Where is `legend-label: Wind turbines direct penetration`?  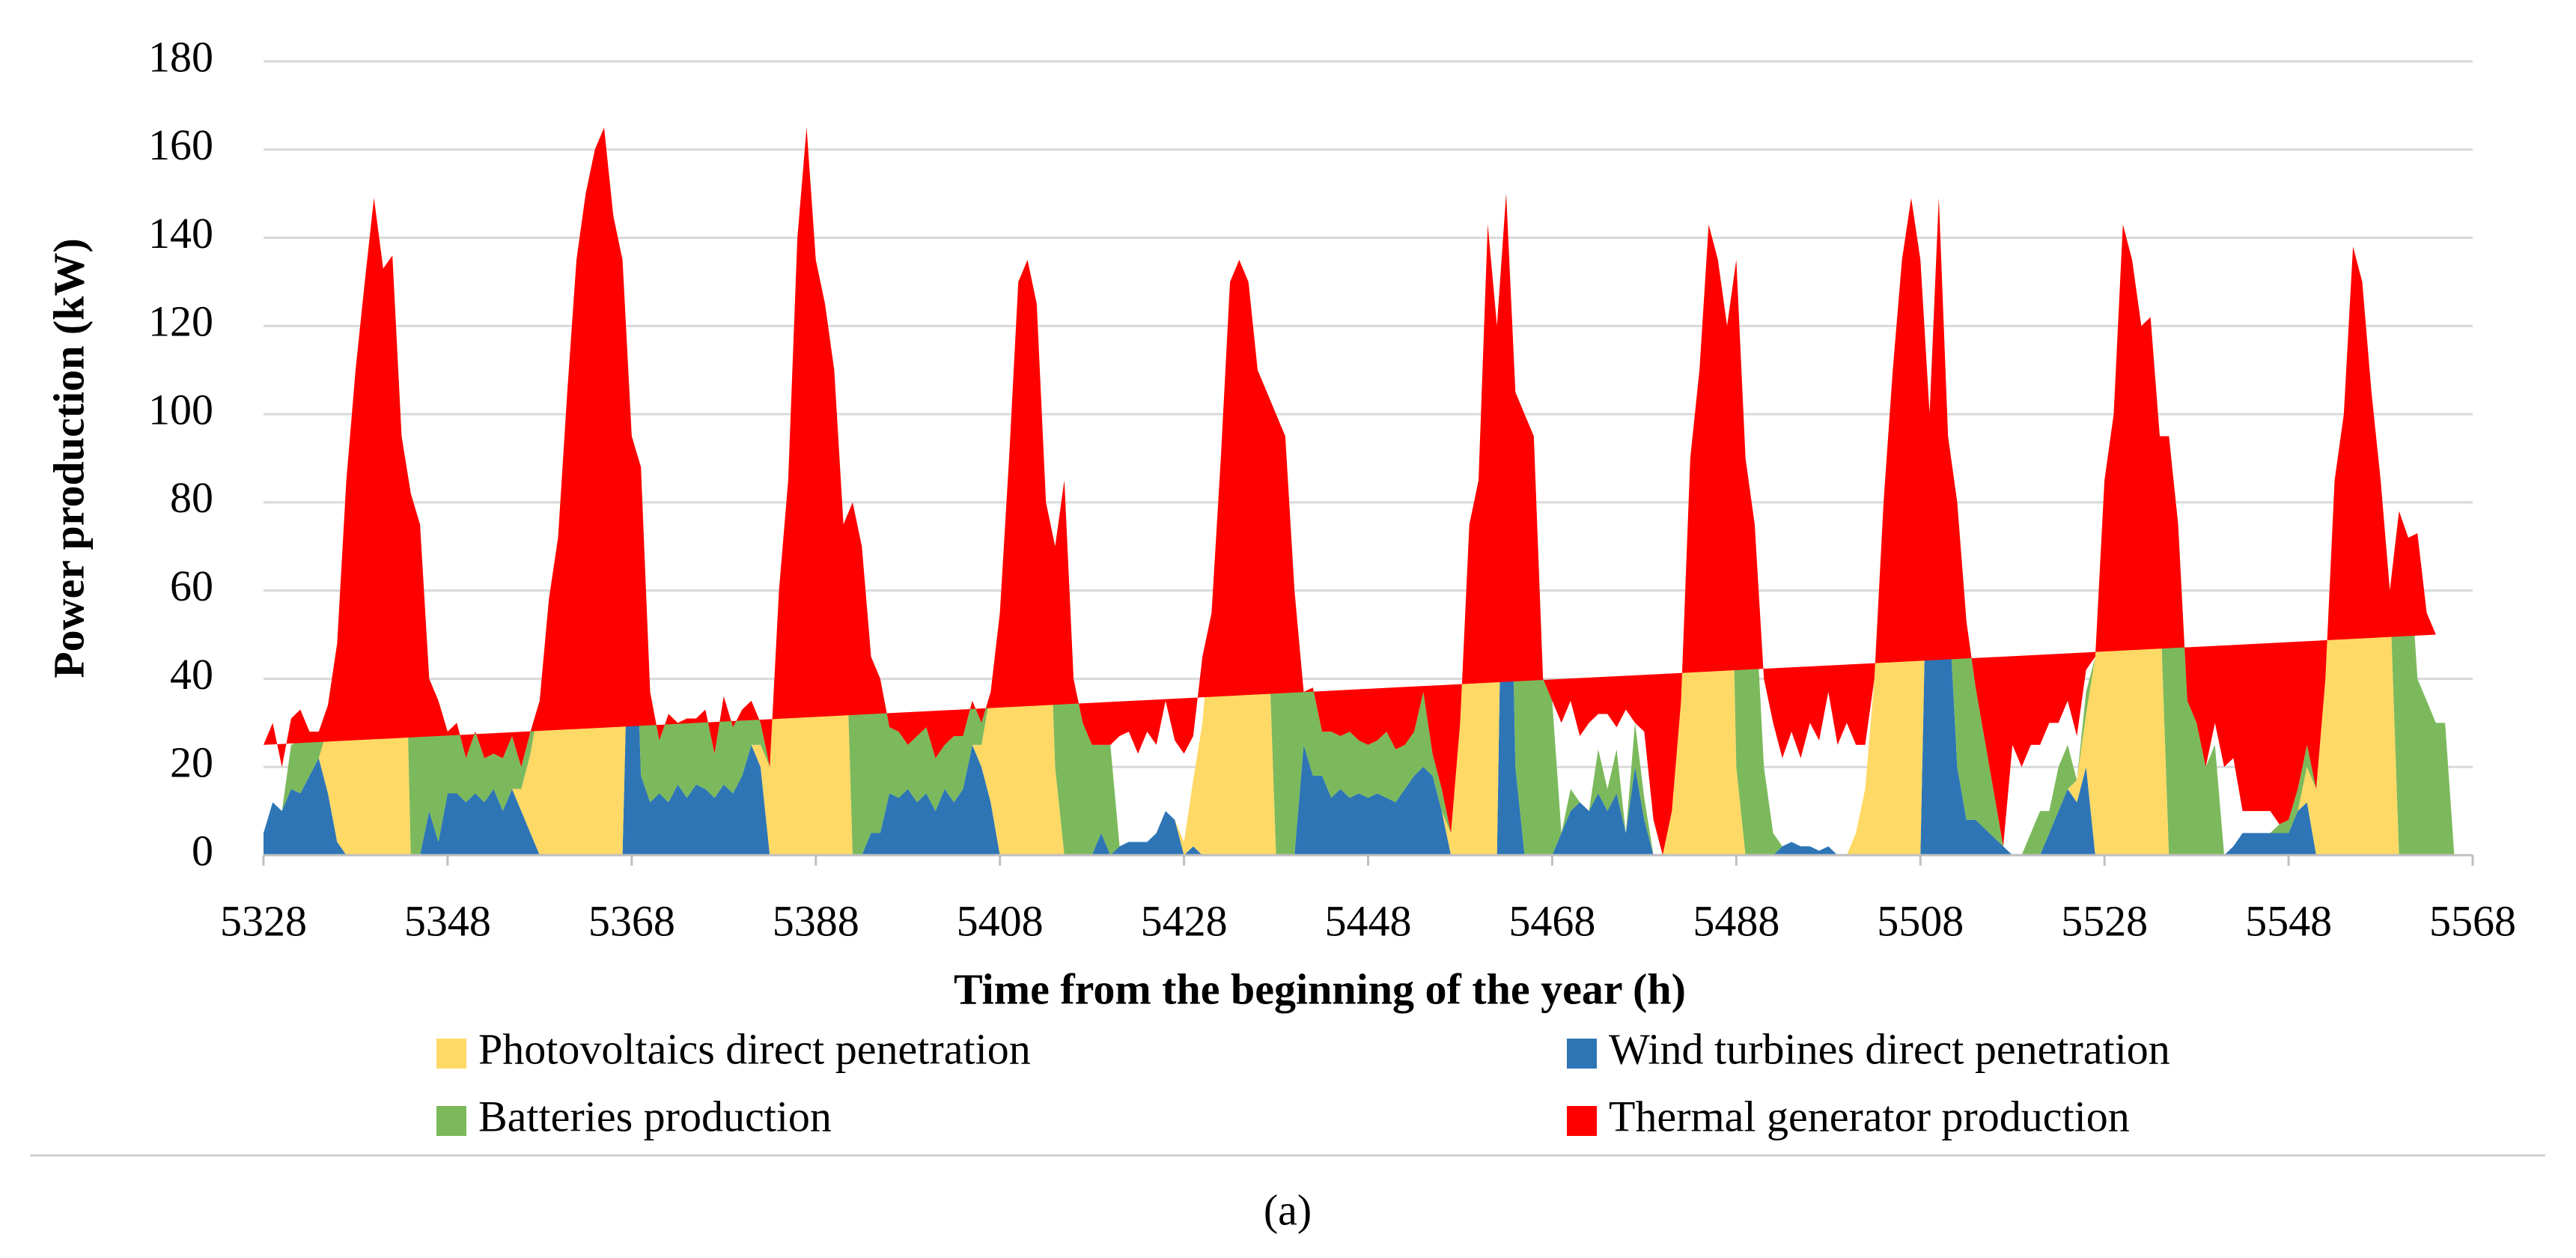 legend-label: Wind turbines direct penetration is located at coordinates (1889, 1048).